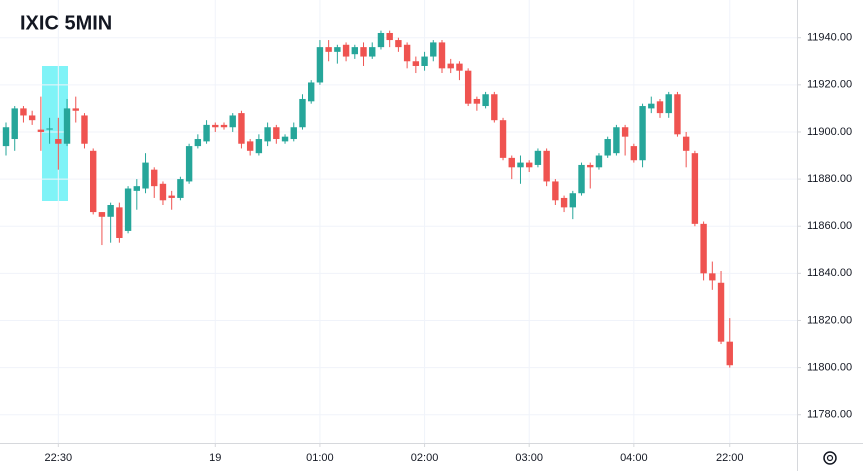 Image resolution: width=863 pixels, height=471 pixels. What do you see at coordinates (829, 226) in the screenshot?
I see `y-tick-label: 11860.00` at bounding box center [829, 226].